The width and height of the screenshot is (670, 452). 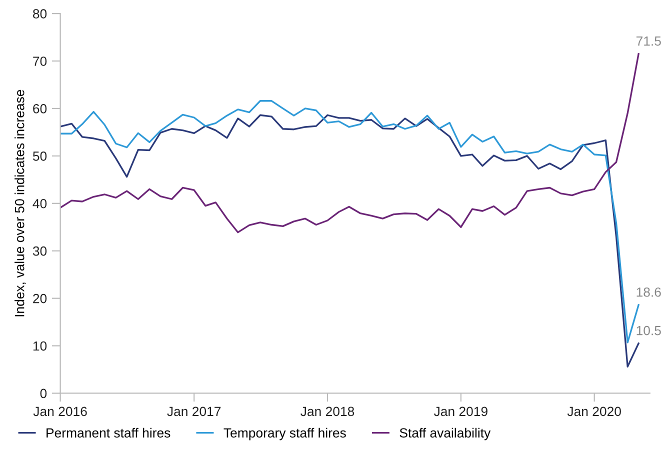 I want to click on y-tick-label: 50, so click(x=39, y=156).